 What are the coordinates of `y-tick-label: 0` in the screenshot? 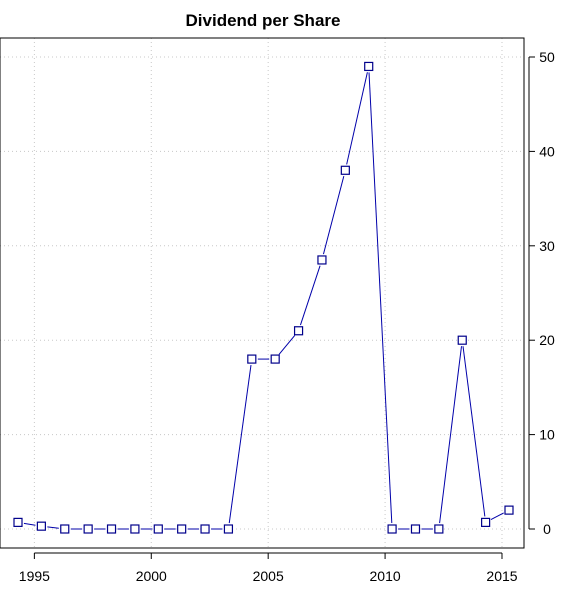 It's located at (547, 529).